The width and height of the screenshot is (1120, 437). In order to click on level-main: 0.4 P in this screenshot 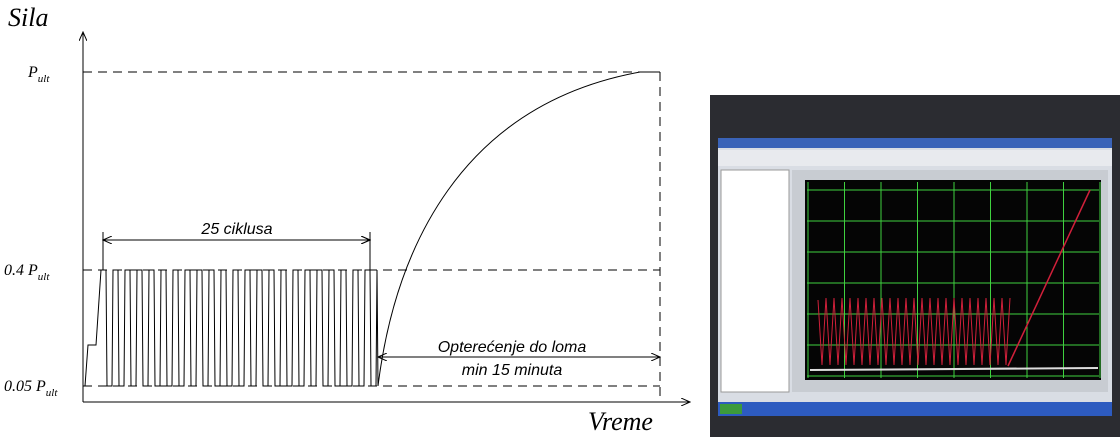, I will do `click(21, 270)`.